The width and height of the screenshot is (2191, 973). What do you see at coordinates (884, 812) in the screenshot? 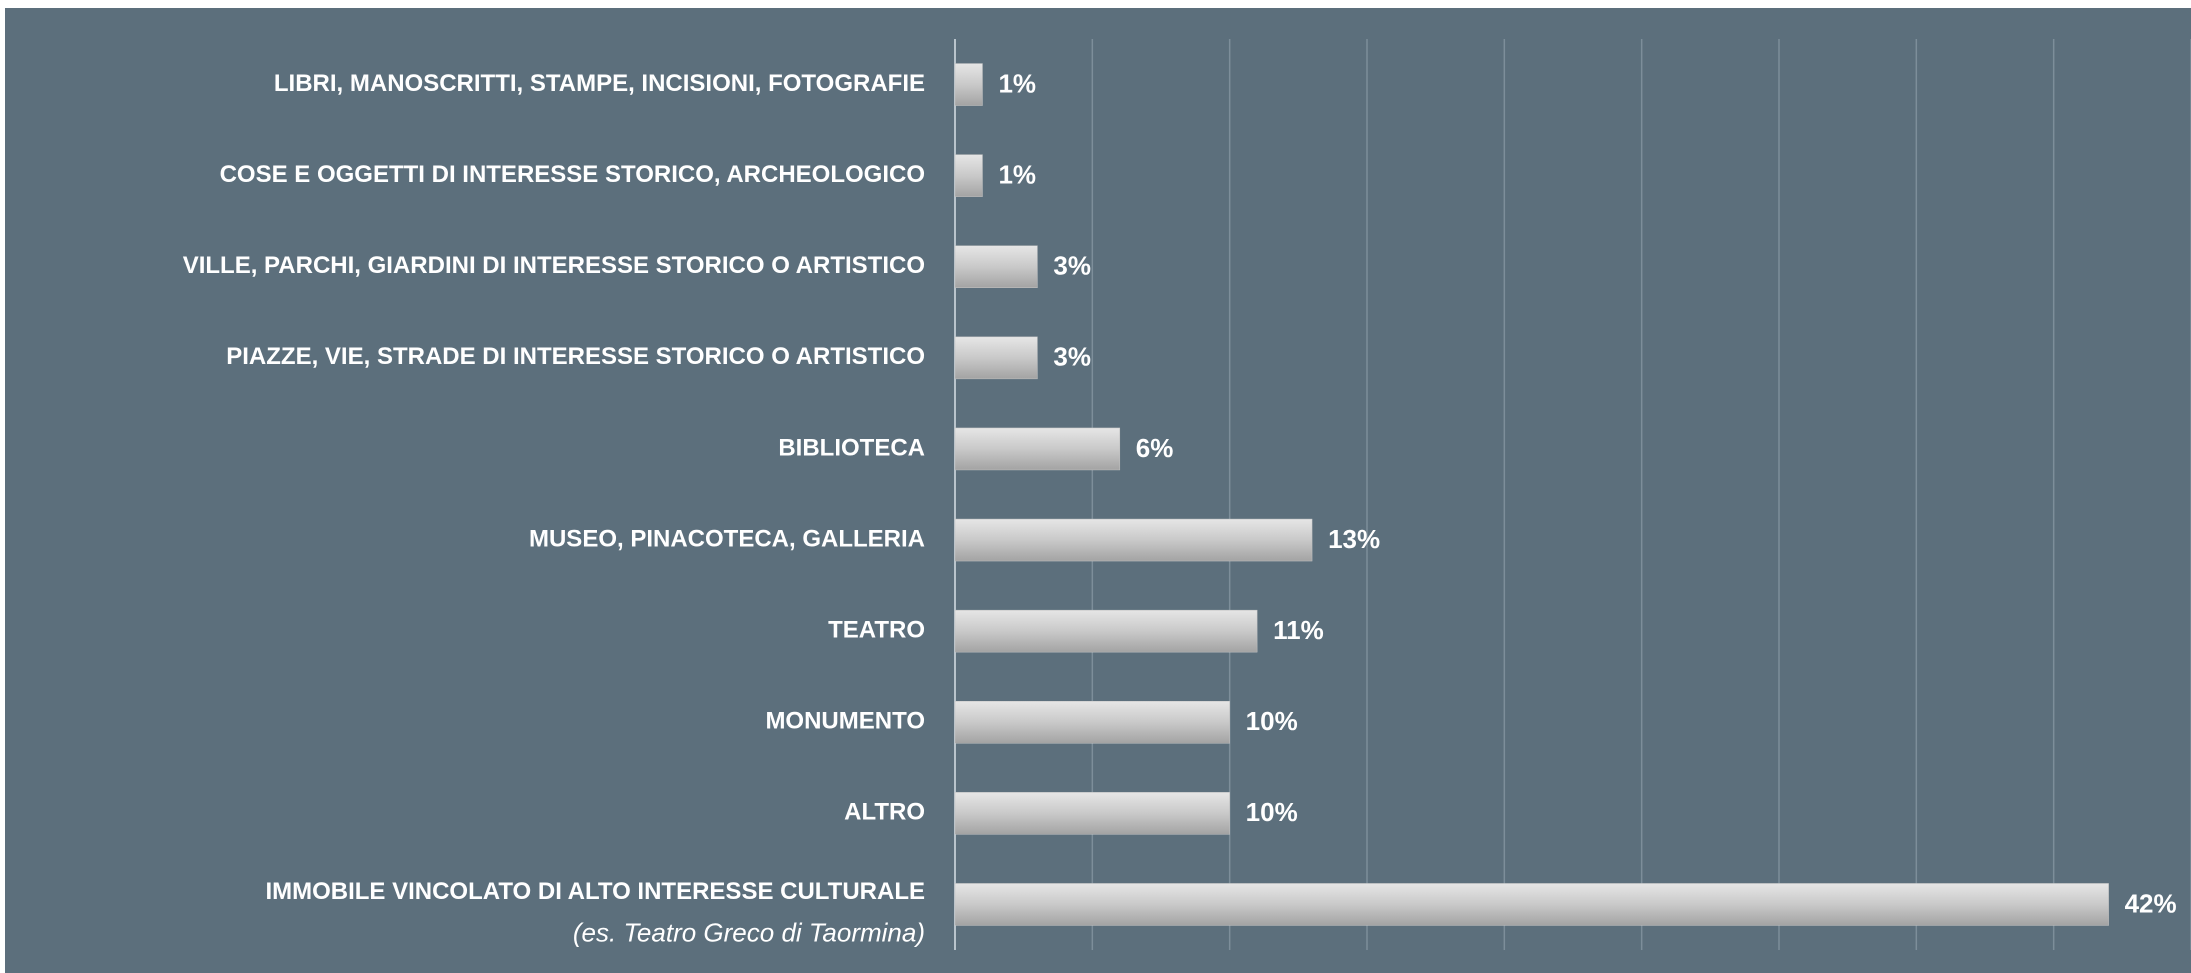
I see `category-label: ALTRO` at bounding box center [884, 812].